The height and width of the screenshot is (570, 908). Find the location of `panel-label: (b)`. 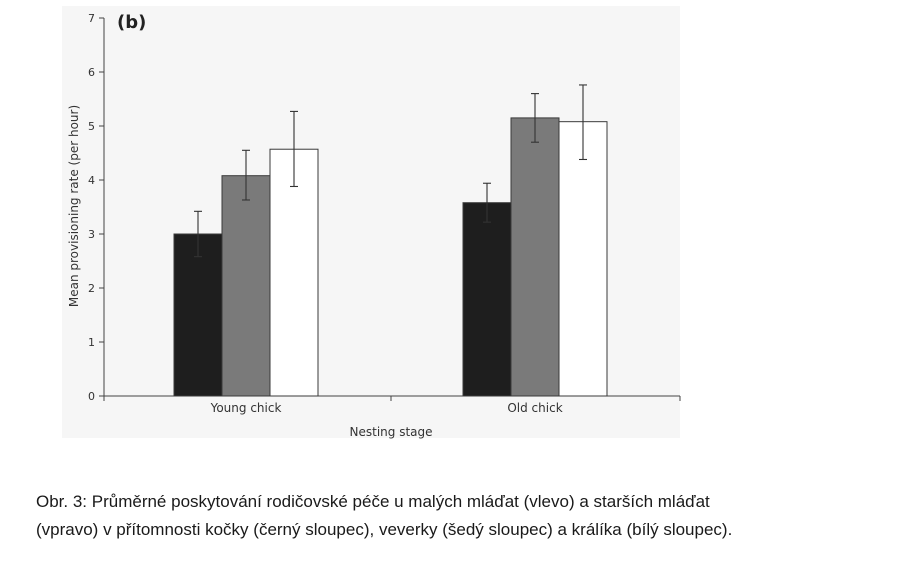

panel-label: (b) is located at coordinates (131, 22).